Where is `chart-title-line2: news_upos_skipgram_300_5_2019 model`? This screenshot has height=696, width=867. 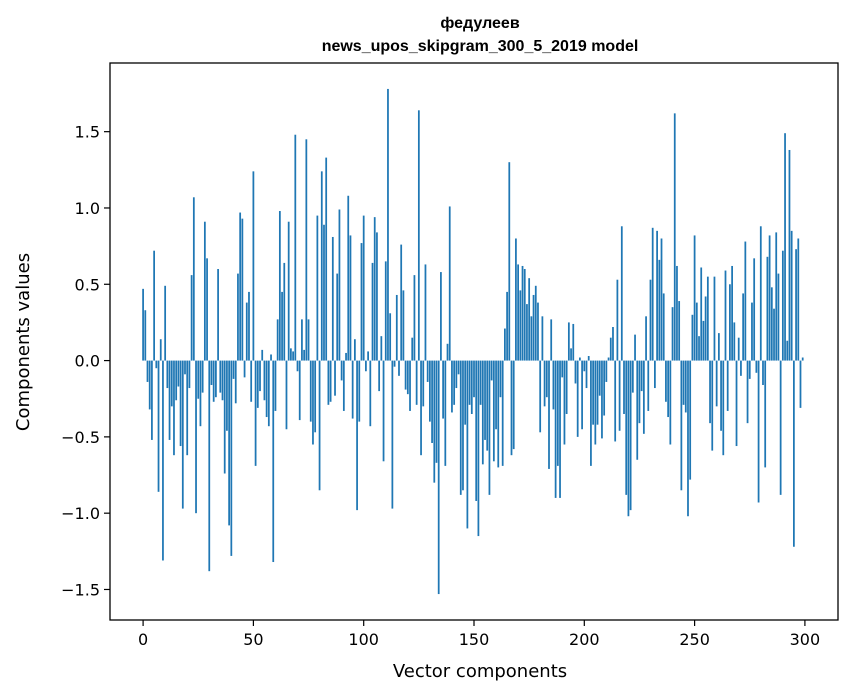
chart-title-line2: news_upos_skipgram_300_5_2019 model is located at coordinates (480, 46).